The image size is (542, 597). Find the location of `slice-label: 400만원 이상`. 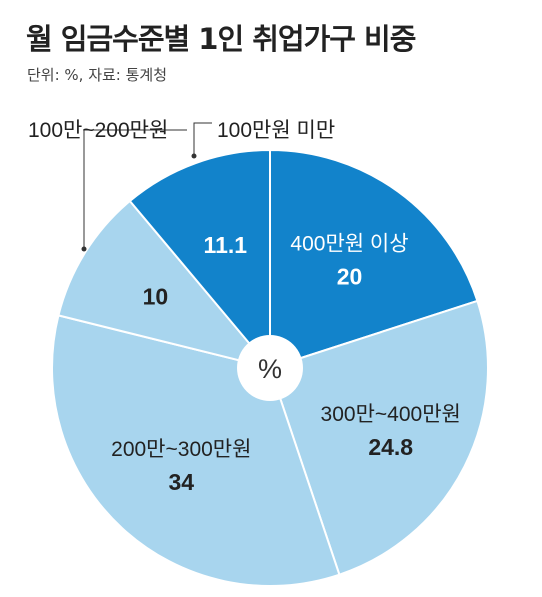

slice-label: 400만원 이상 is located at coordinates (349, 244).